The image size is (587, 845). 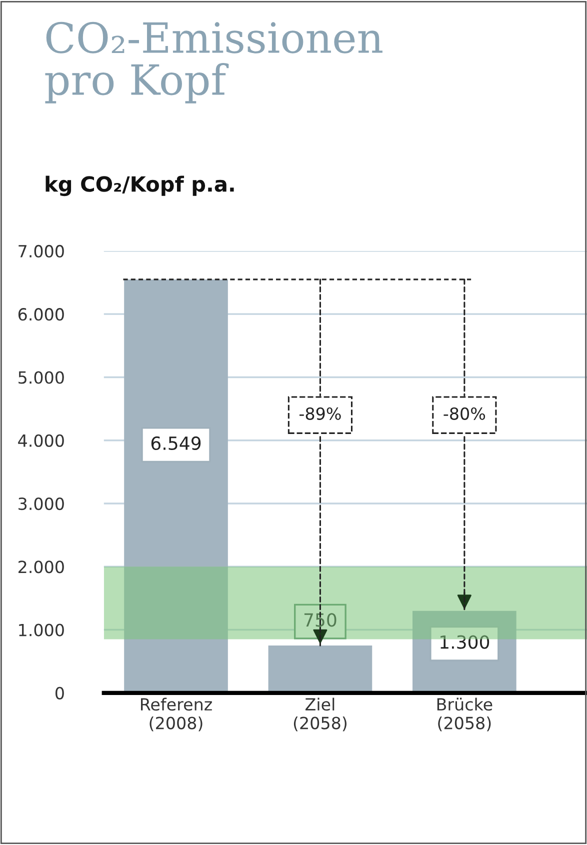 What do you see at coordinates (41, 251) in the screenshot?
I see `y-tick-label: 7.000` at bounding box center [41, 251].